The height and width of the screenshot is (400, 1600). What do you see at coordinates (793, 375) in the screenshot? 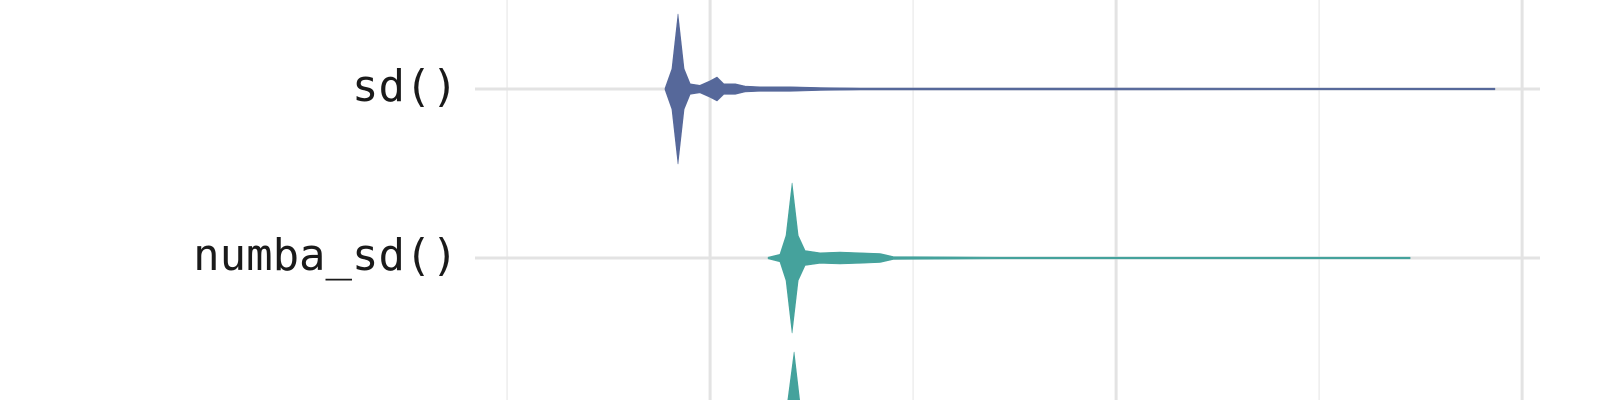
I see `violin` at bounding box center [793, 375].